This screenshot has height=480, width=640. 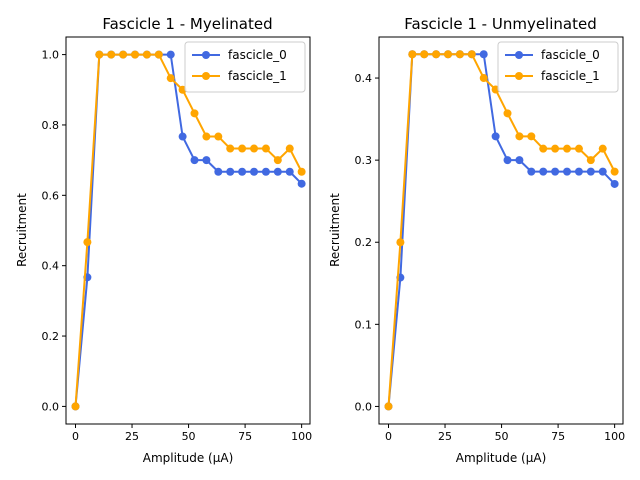 I want to click on y-tick-label: 0.1, so click(x=364, y=324).